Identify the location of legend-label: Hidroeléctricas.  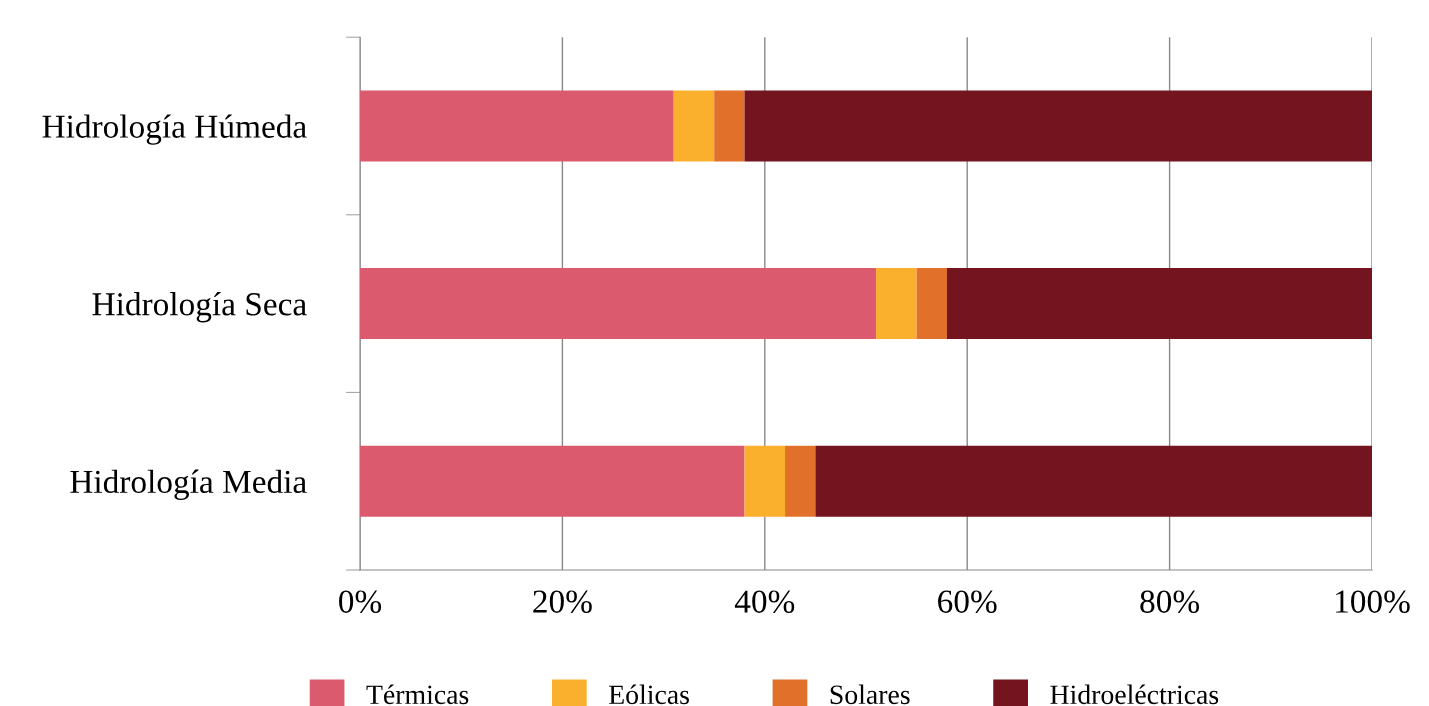
(1134, 694).